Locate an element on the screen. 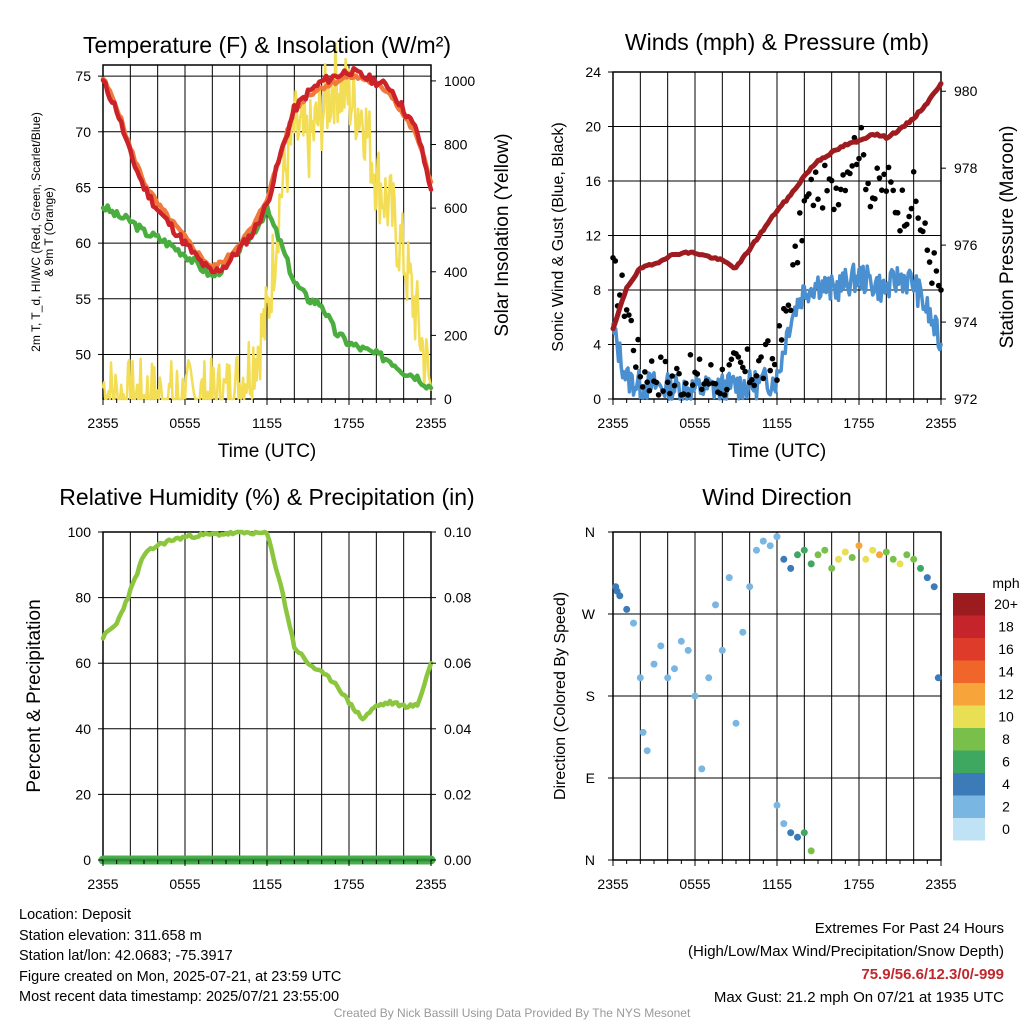 This screenshot has width=1024, height=1024. temperature-x-tick-label: 2355 is located at coordinates (102, 423).